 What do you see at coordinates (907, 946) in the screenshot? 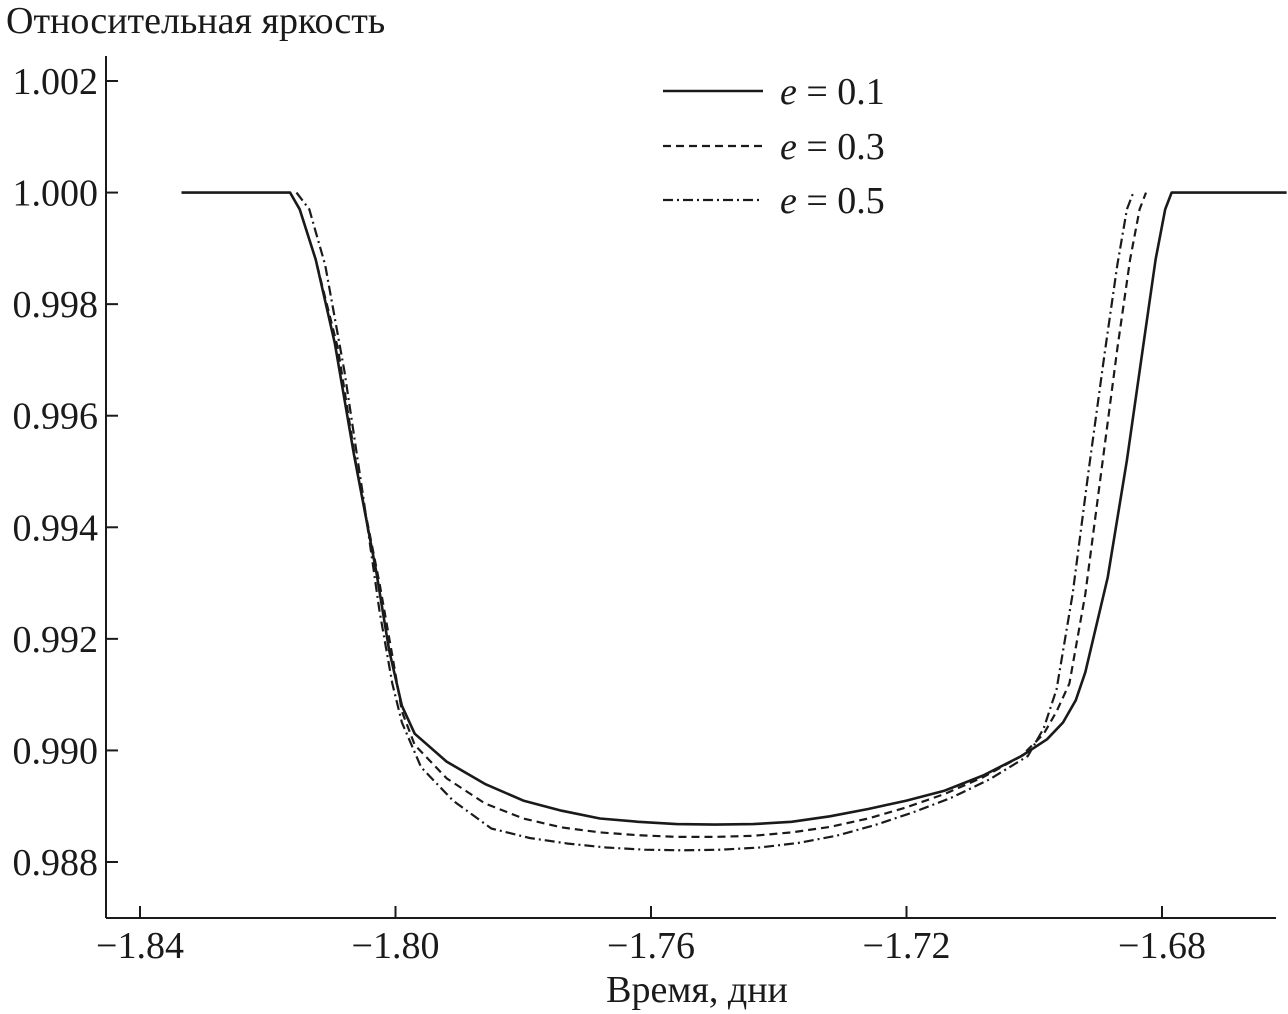
I see `x-tick-label: −1.72` at bounding box center [907, 946].